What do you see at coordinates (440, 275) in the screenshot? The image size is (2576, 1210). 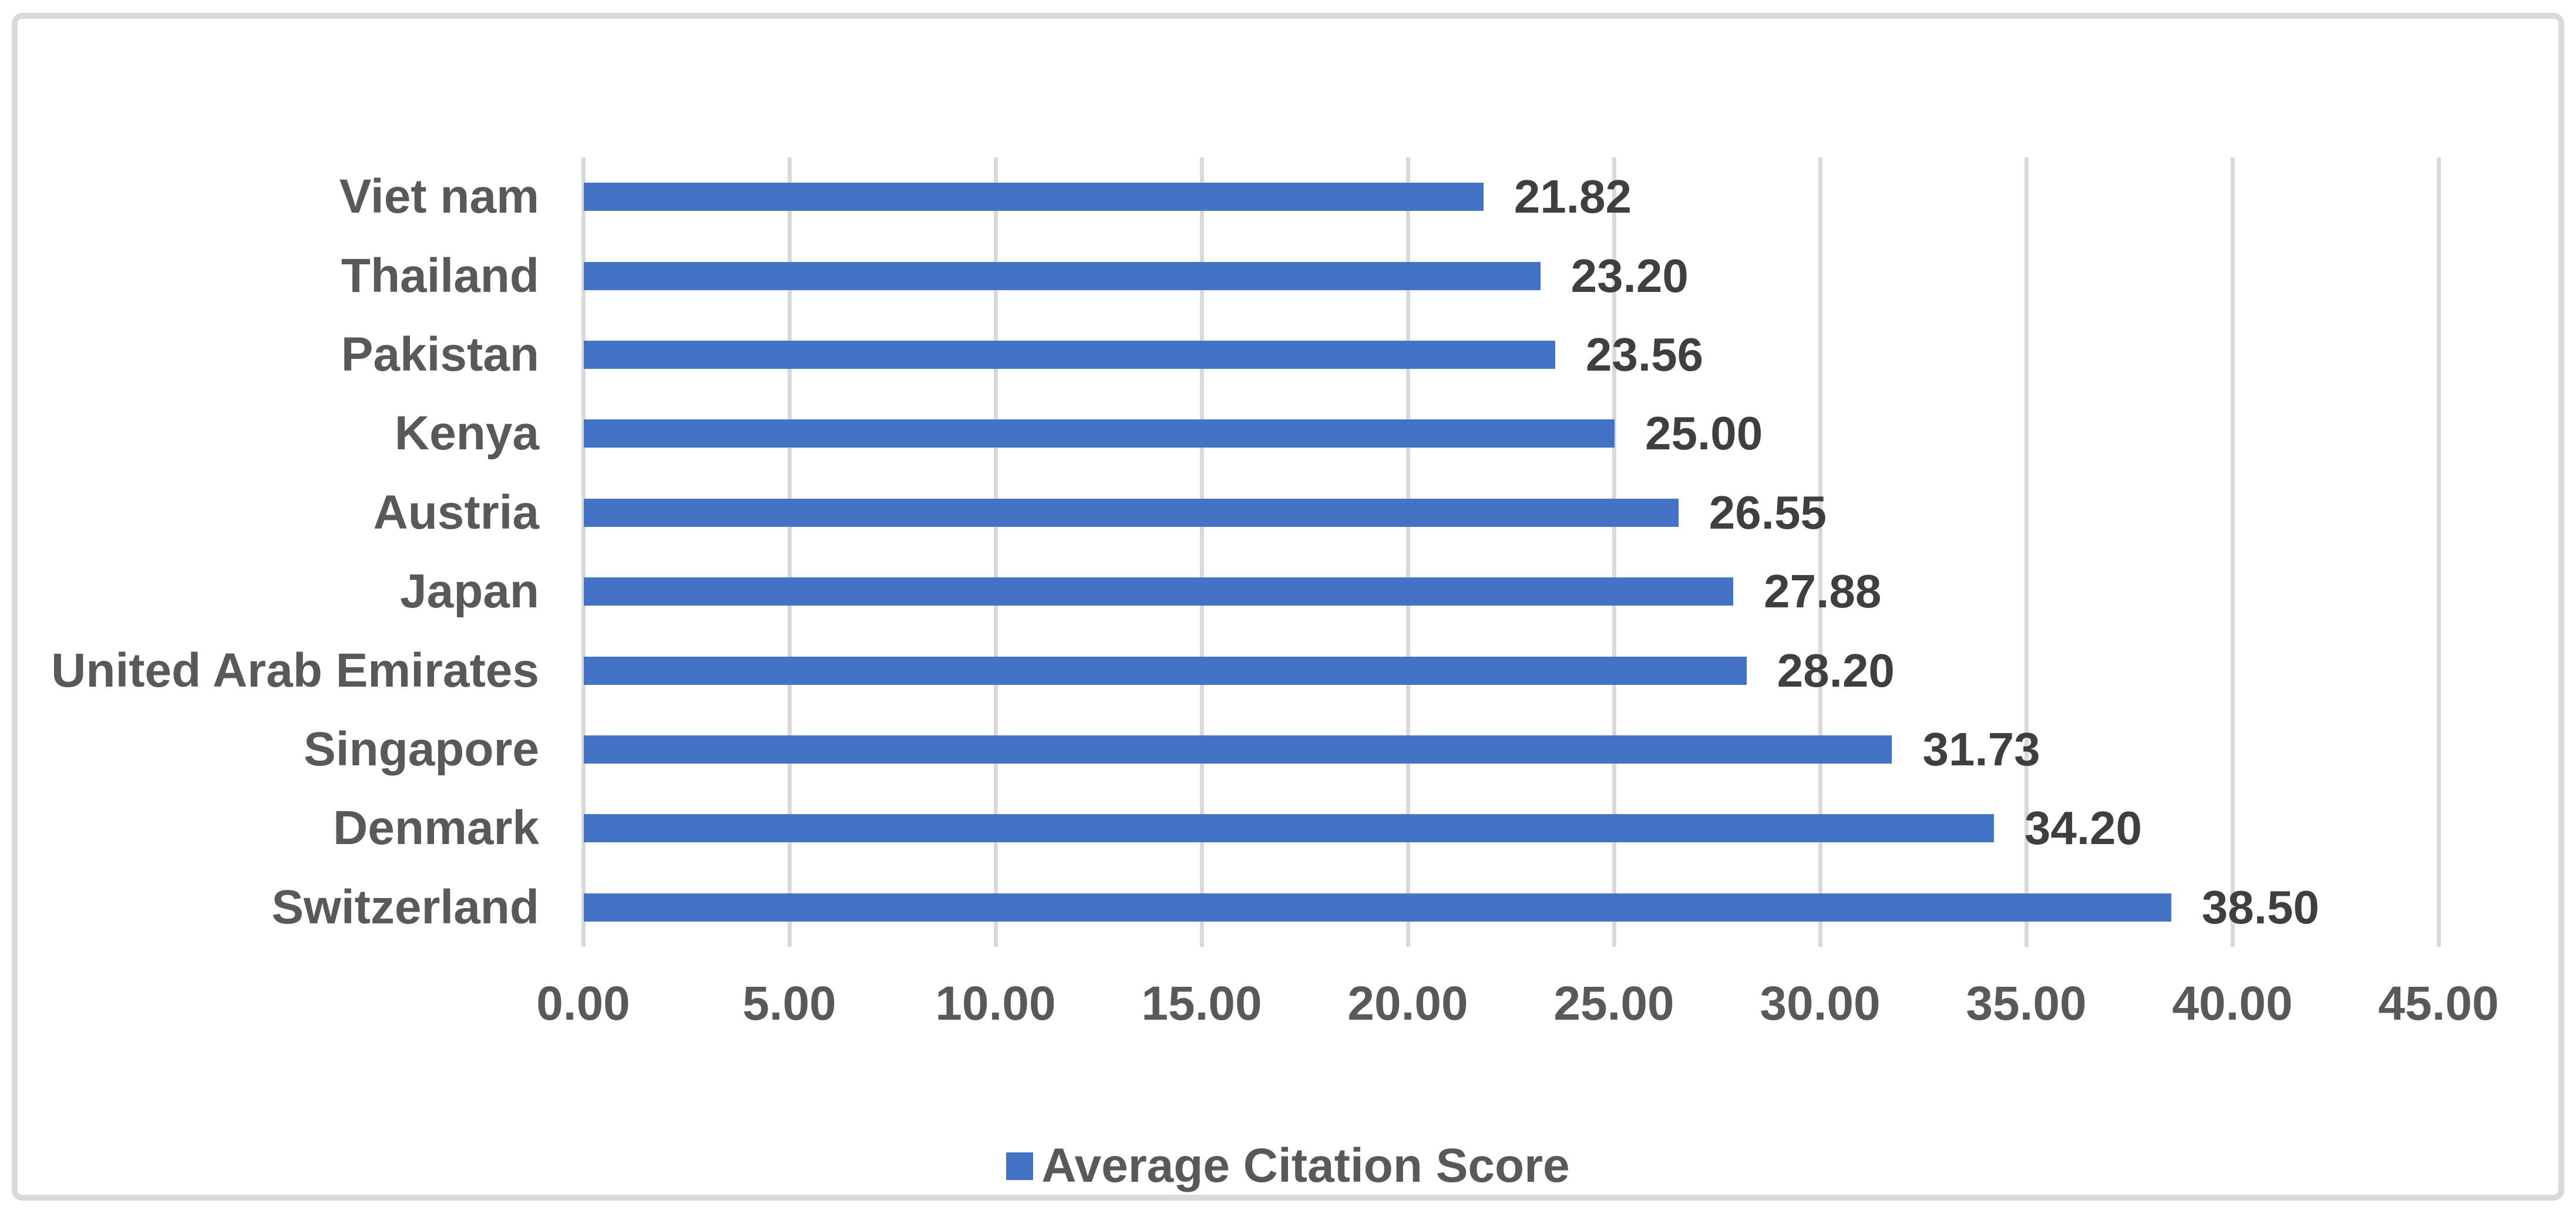 I see `category-label: Thailand` at bounding box center [440, 275].